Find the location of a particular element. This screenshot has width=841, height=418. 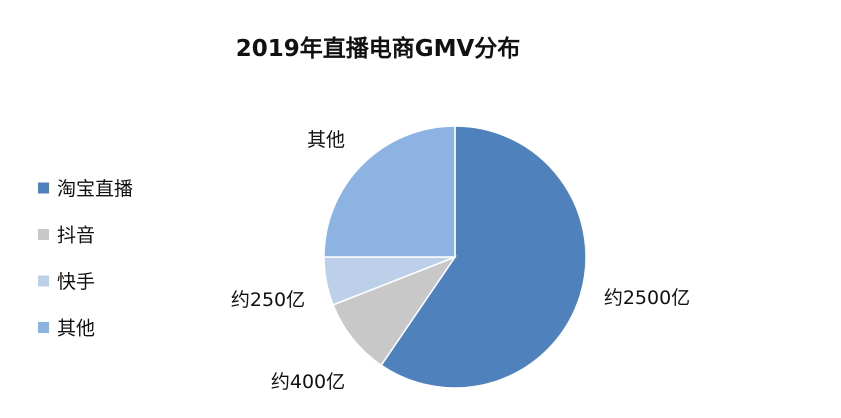

legend-label-1: 淘宝直播 is located at coordinates (95, 189).